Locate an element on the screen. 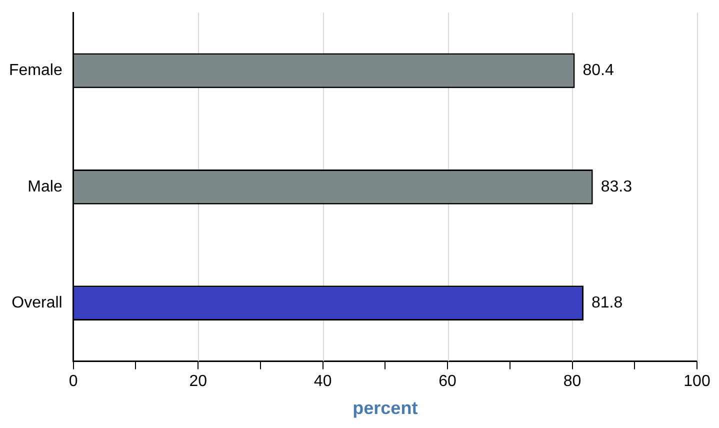 This screenshot has height=428, width=719. y-tick-label: Male is located at coordinates (45, 187).